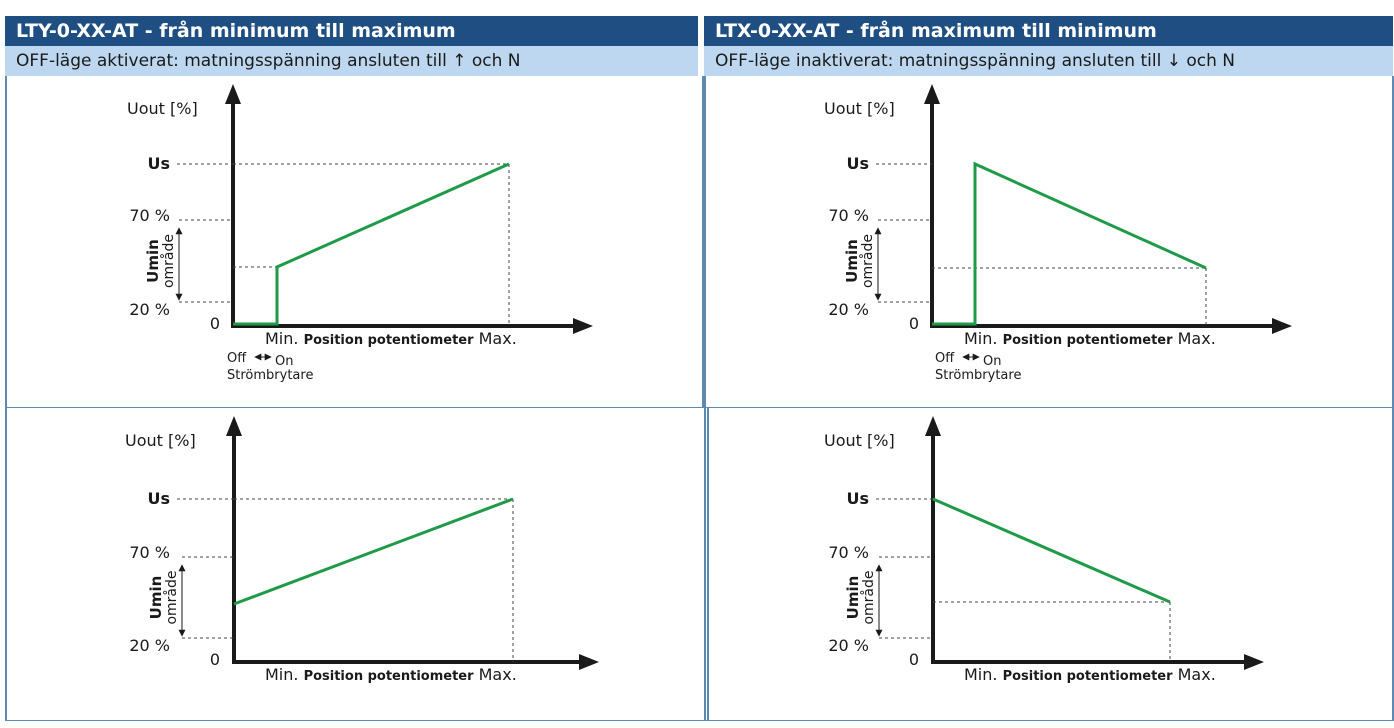  Describe the element at coordinates (171, 597) in the screenshot. I see `diagram-2-omrade-label: område` at that location.